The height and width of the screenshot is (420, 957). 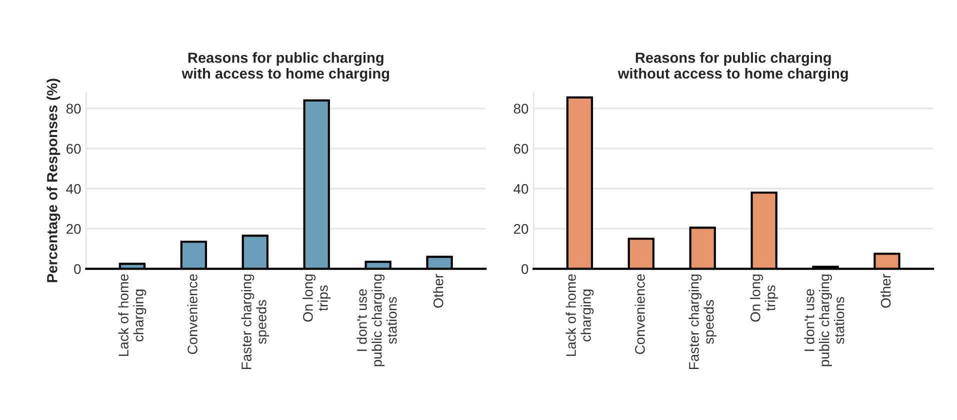 What do you see at coordinates (53, 180) in the screenshot?
I see `y-axis-title: Percentage of Responses (%)` at bounding box center [53, 180].